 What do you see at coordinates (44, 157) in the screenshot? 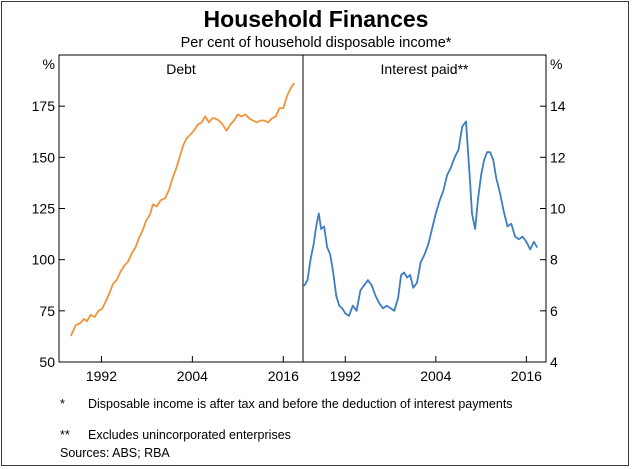
I see `y-tick-label: 150` at bounding box center [44, 157].